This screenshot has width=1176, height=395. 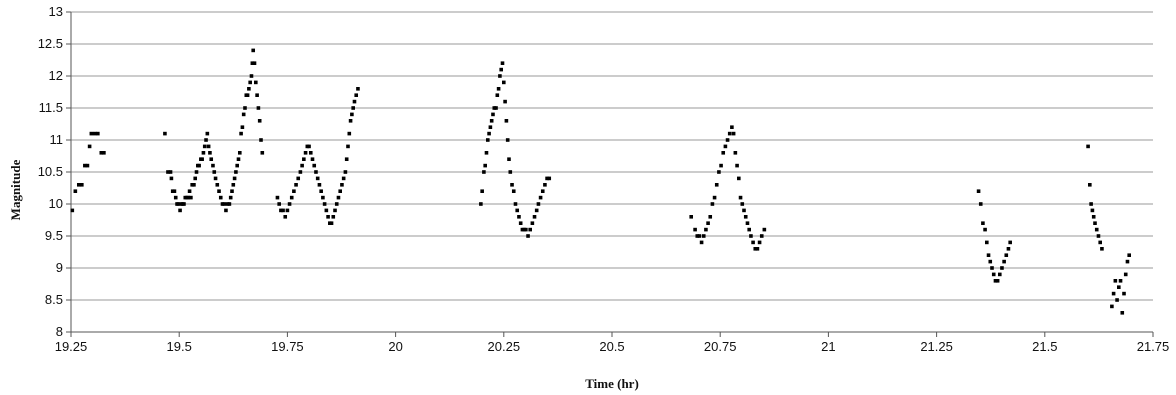 What do you see at coordinates (56, 203) in the screenshot?
I see `y-tick-label: 10` at bounding box center [56, 203].